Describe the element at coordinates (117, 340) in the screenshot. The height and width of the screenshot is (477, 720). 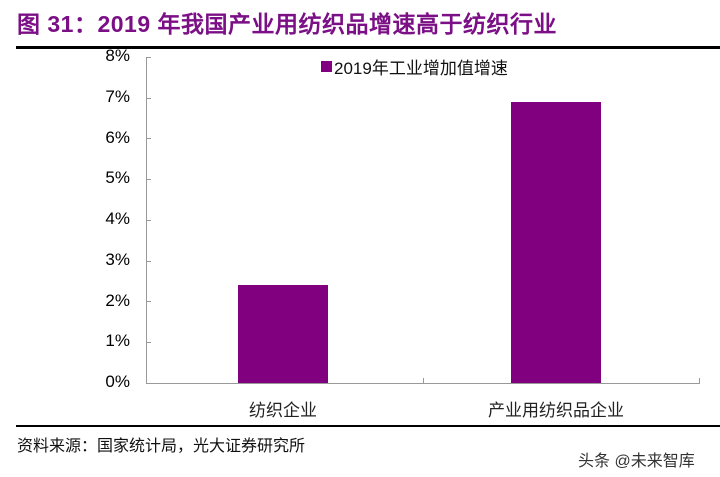
I see `y-tick-label: 1%` at that location.